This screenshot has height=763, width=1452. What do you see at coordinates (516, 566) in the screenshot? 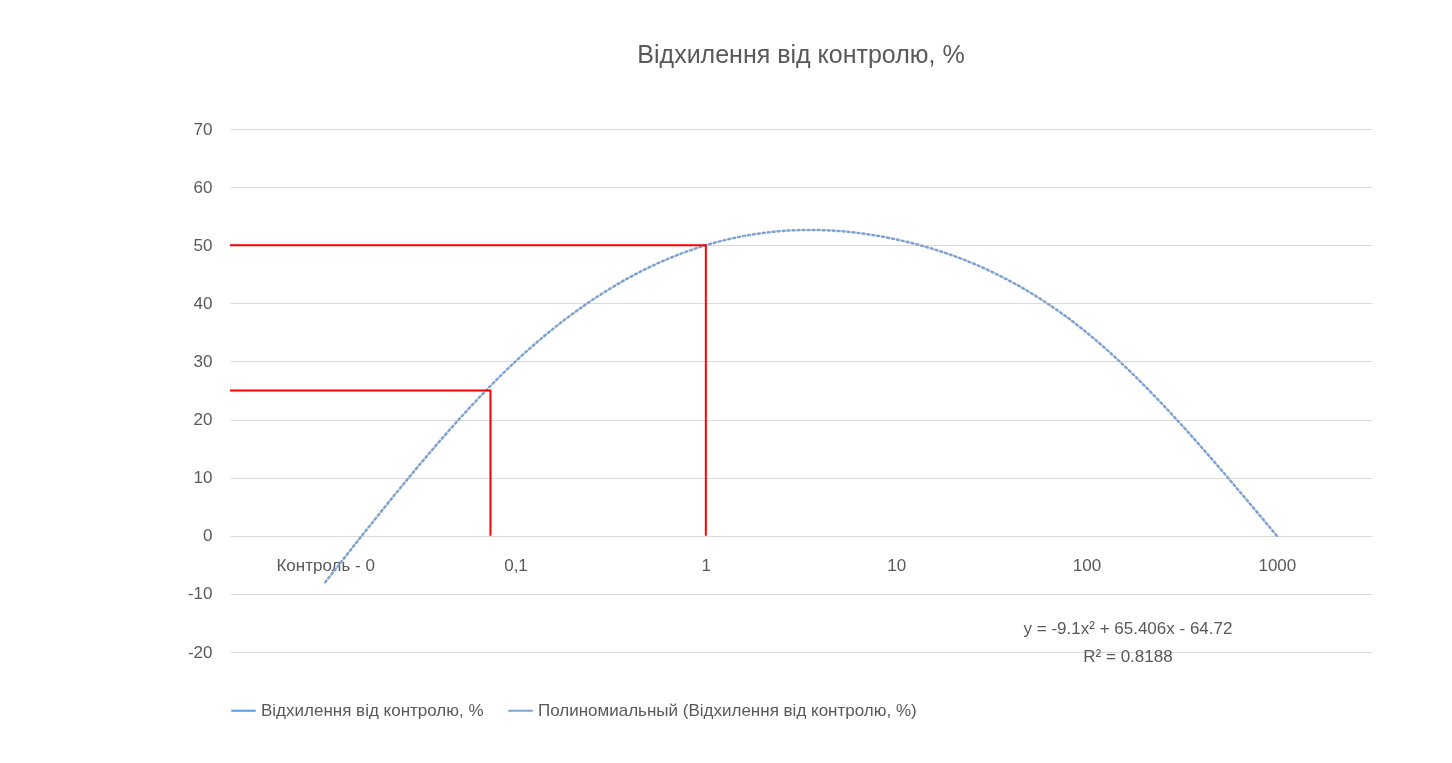
I see `x-tick-label: 0,1` at bounding box center [516, 566].